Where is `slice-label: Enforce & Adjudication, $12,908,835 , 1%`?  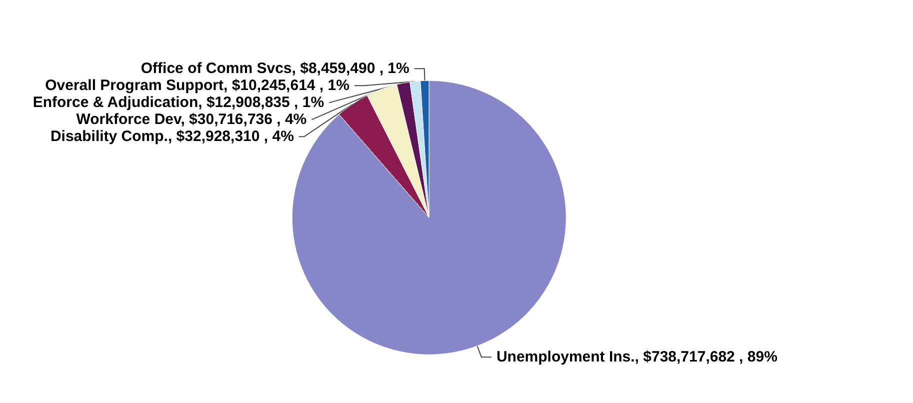
slice-label: Enforce & Adjudication, $12,908,835 , 1% is located at coordinates (178, 103).